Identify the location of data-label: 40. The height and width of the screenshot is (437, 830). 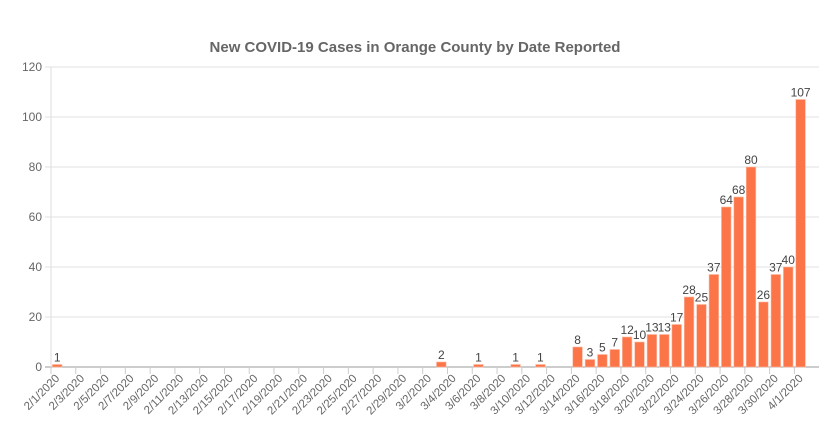
(789, 260).